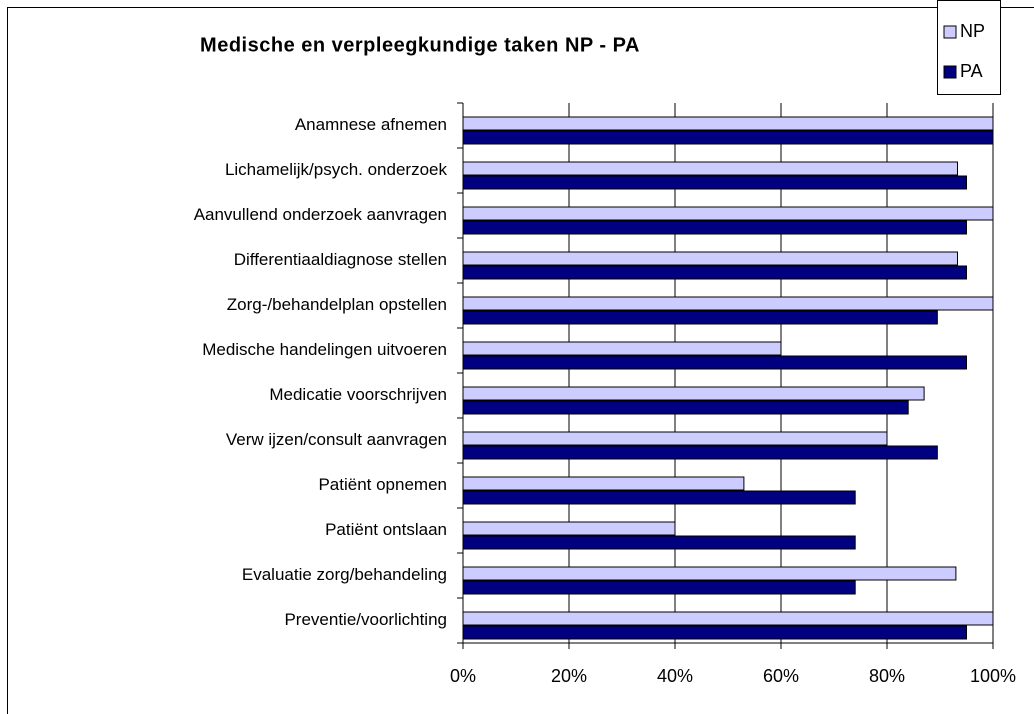 The image size is (1034, 714). I want to click on legend-label: NP, so click(972, 31).